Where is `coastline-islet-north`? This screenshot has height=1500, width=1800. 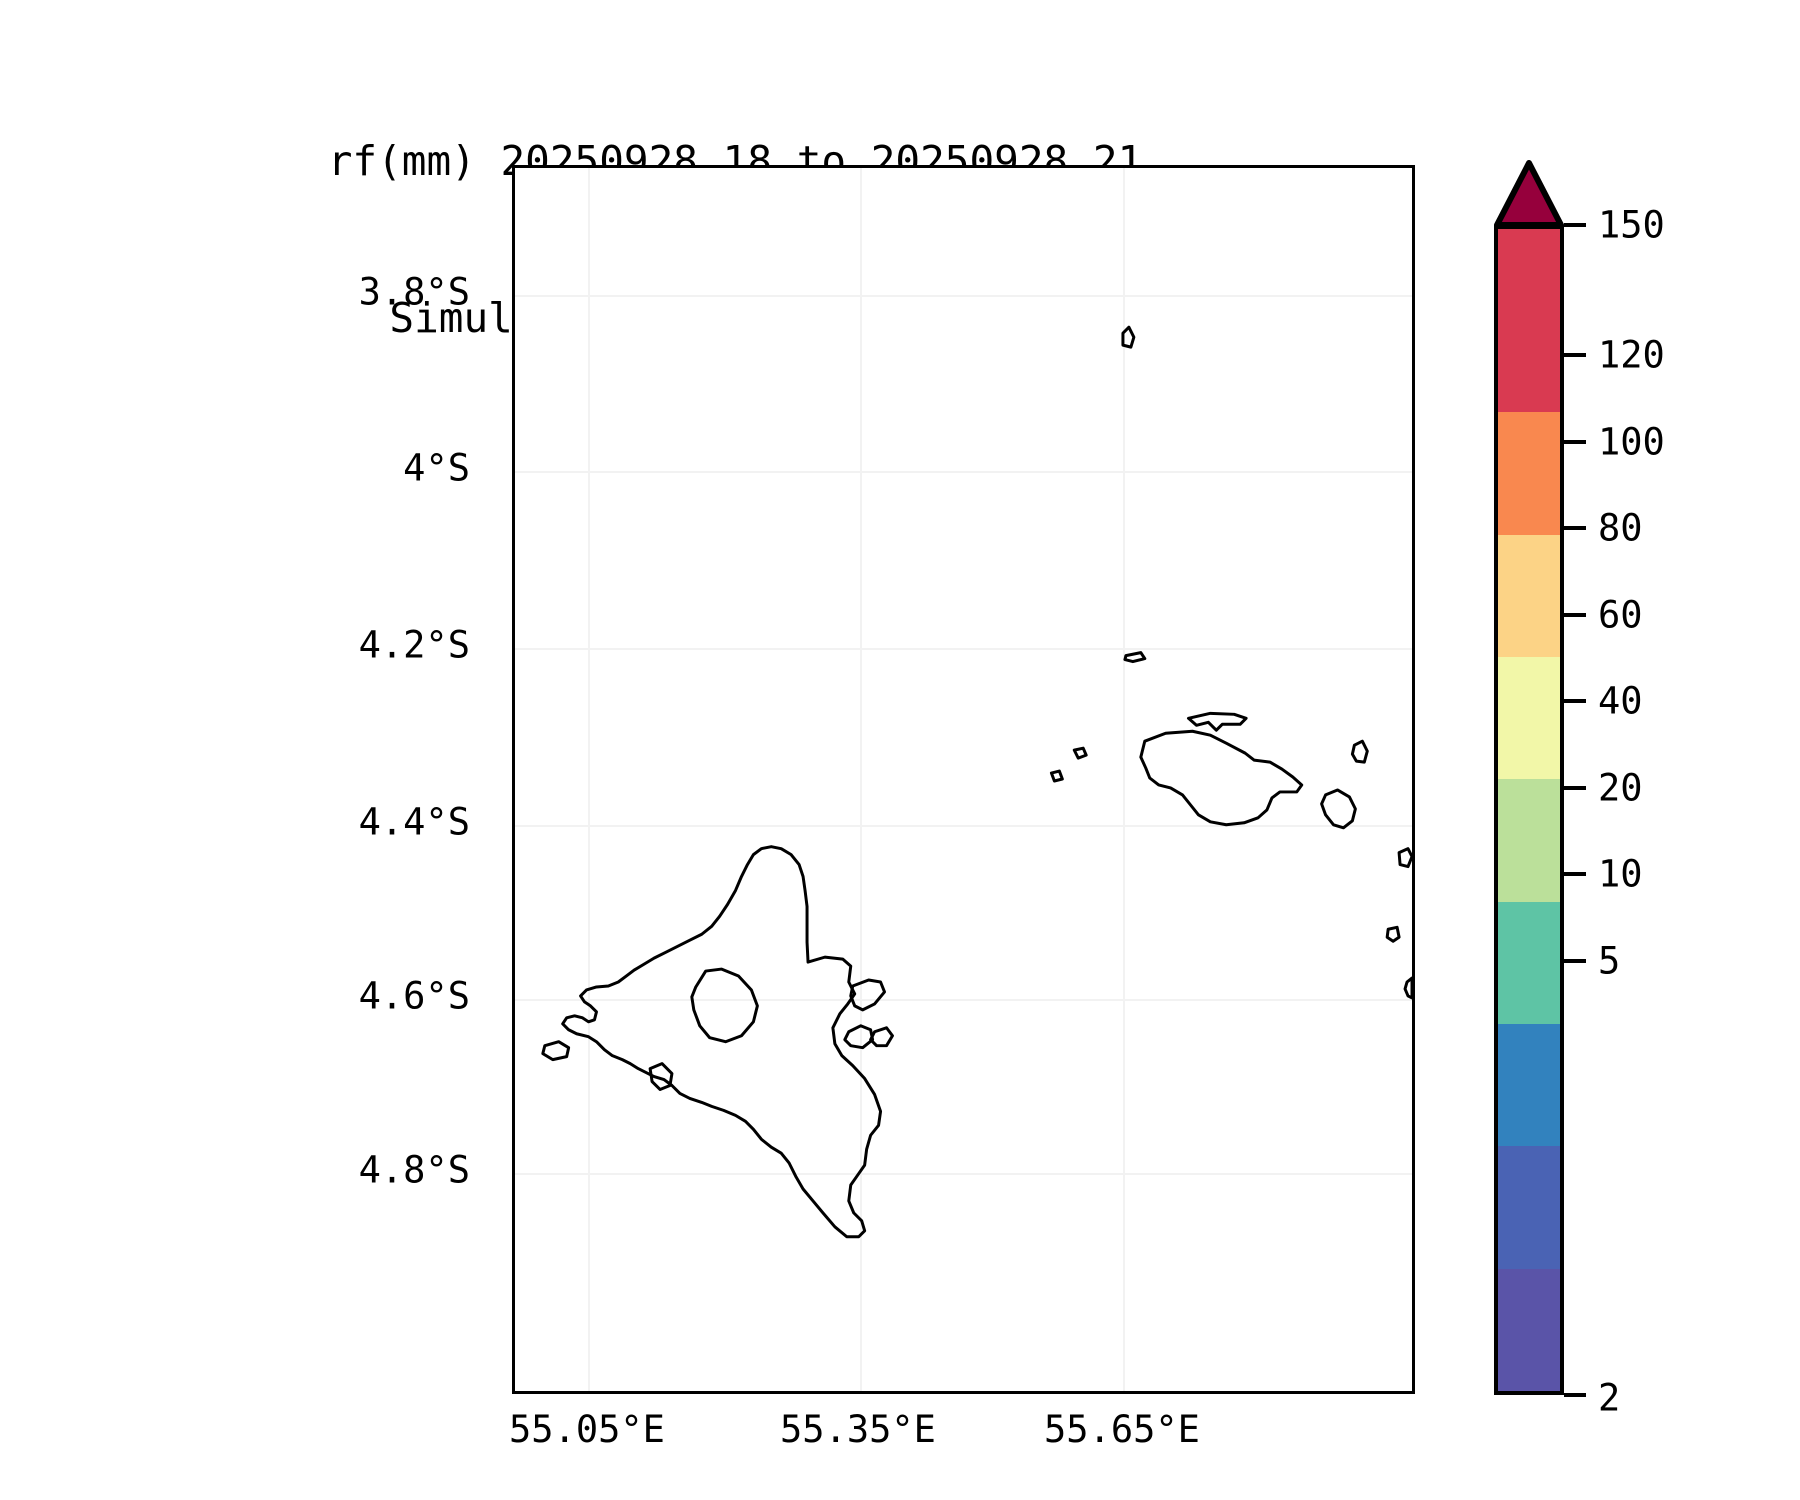
coastline-islet-north is located at coordinates (1128, 337).